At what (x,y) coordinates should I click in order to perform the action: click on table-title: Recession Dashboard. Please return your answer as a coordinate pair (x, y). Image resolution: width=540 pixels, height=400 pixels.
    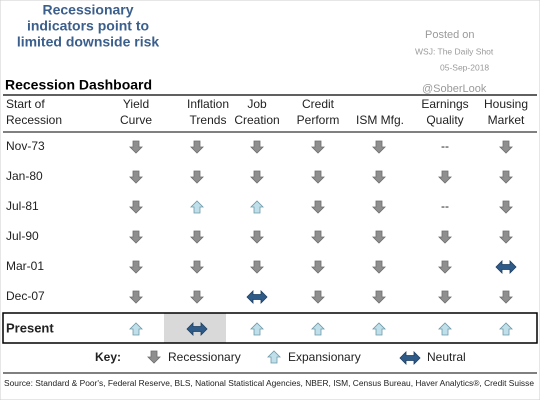
    Looking at the image, I should click on (78, 85).